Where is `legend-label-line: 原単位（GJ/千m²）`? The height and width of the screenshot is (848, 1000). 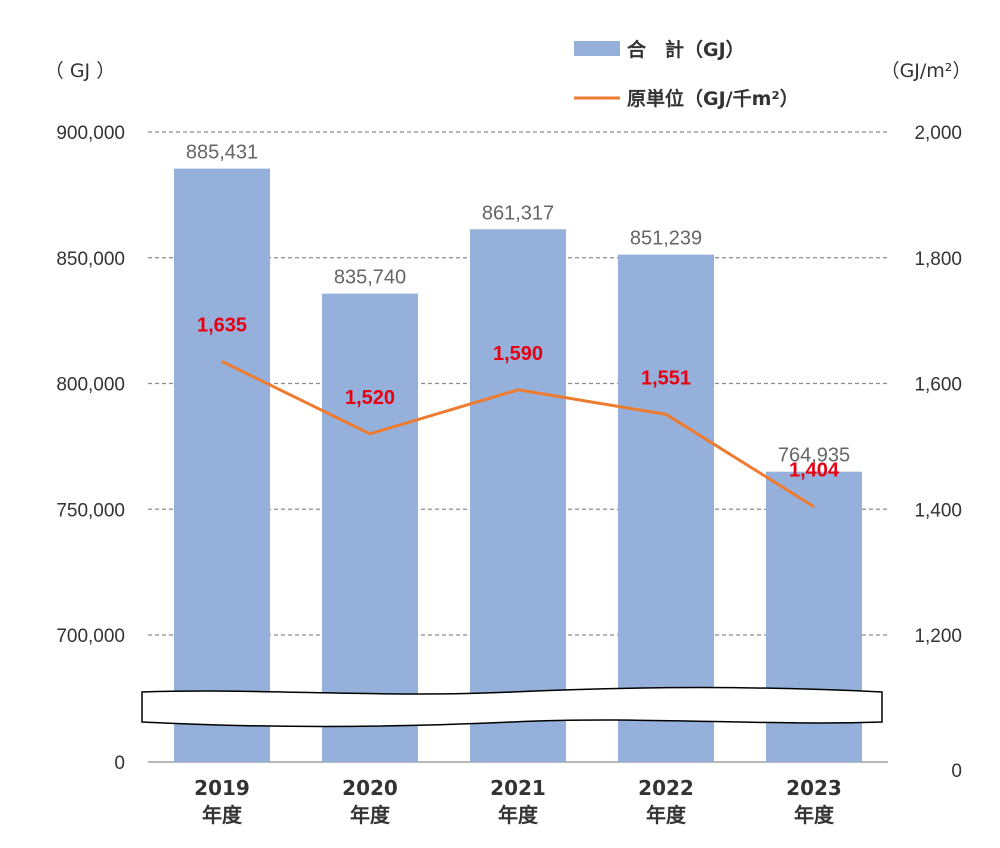
legend-label-line: 原単位（GJ/千m²） is located at coordinates (713, 98).